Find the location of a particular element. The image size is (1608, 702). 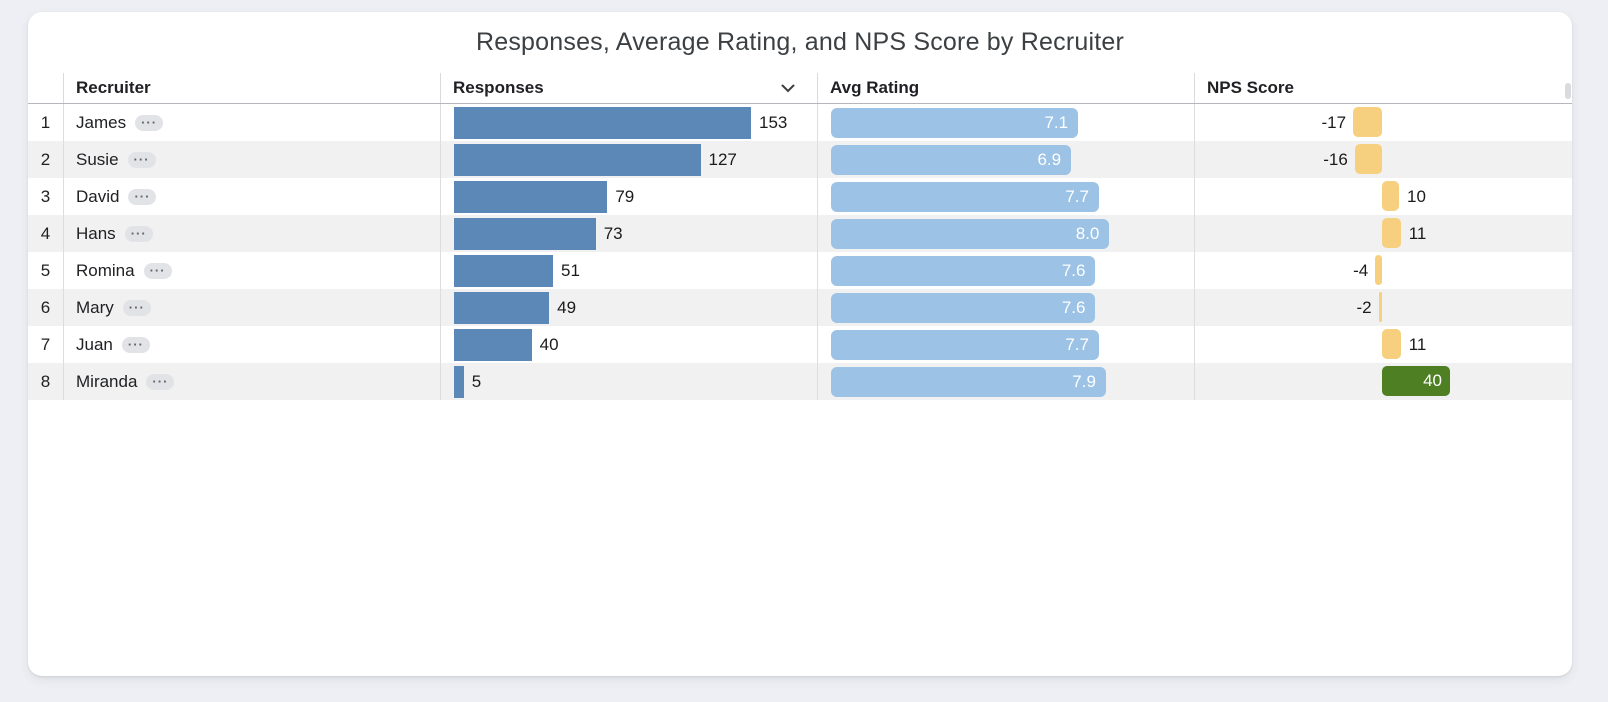

nps-cell: 40 is located at coordinates (1383, 381).